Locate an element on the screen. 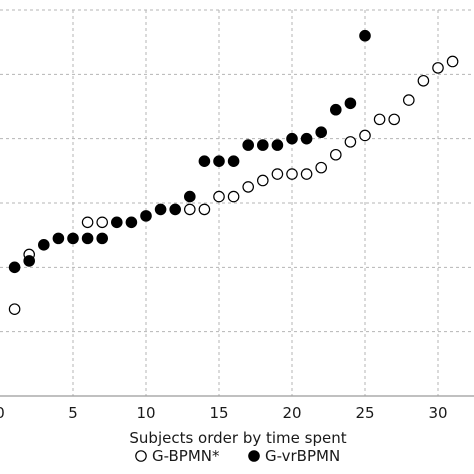  x-tick-label: 0 is located at coordinates (2, 413).